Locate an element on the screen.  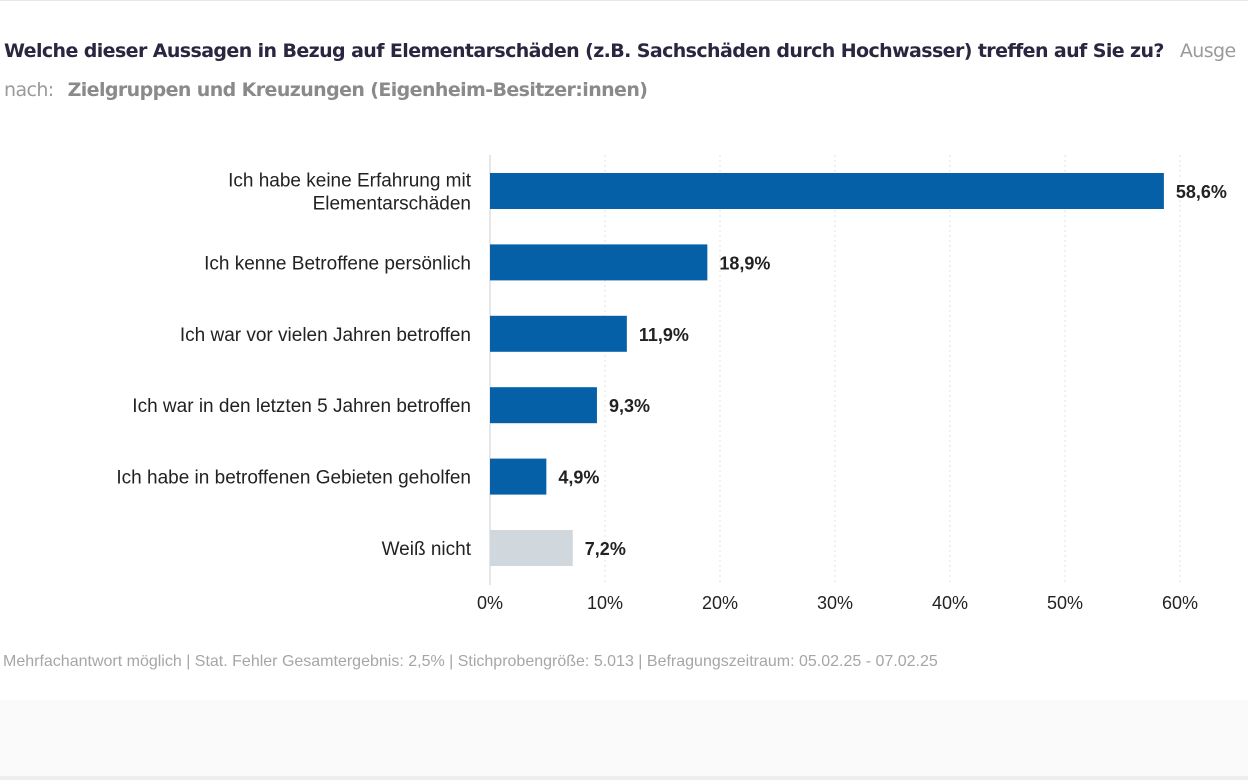
category-label: Ich war vor vielen Jahren betroffen is located at coordinates (325, 335).